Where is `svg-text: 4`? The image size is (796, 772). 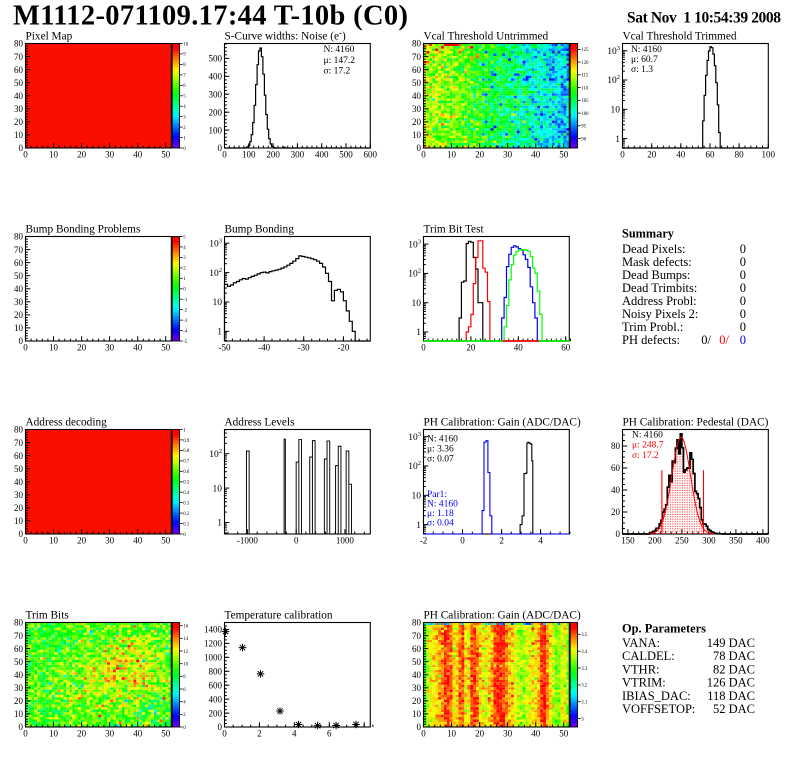
svg-text: 4 is located at coordinates (184, 703).